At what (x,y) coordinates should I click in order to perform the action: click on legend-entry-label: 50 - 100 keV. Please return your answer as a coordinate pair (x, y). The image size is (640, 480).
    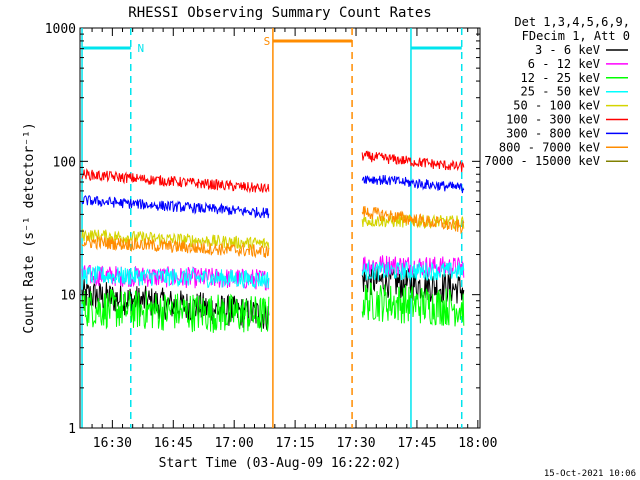
    Looking at the image, I should click on (556, 106).